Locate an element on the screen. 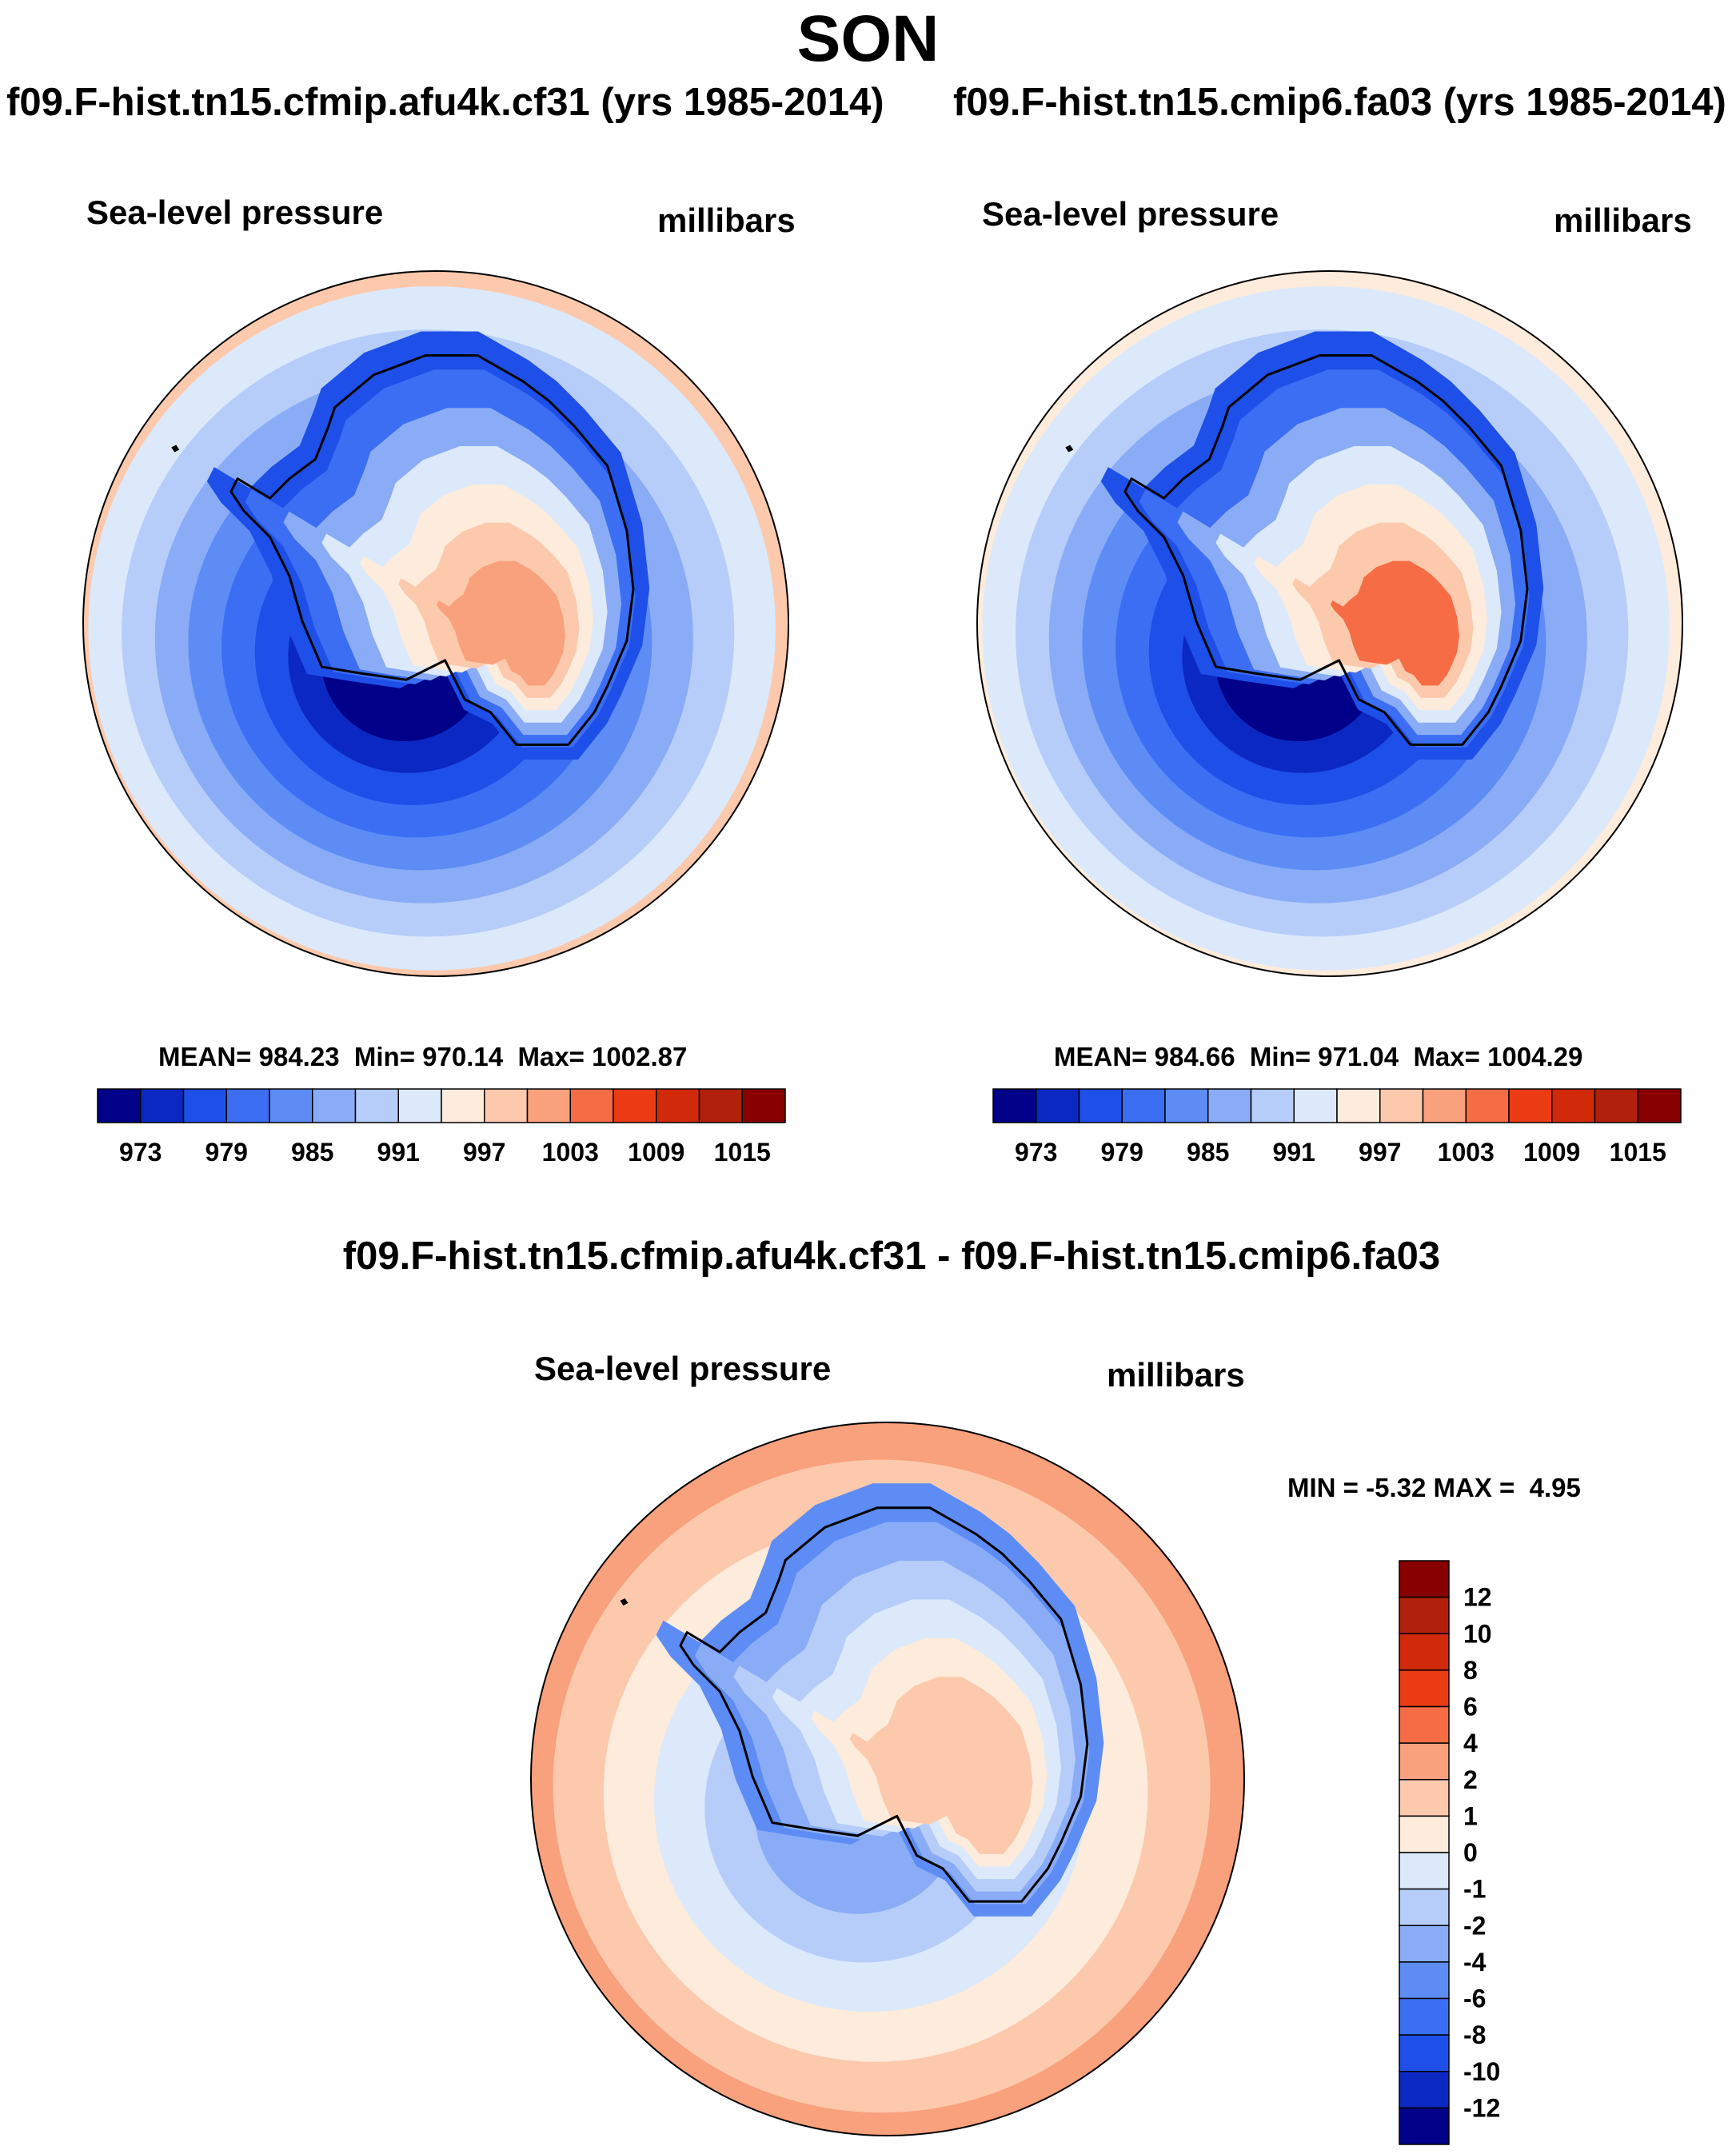 The image size is (1736, 2154). panel2-stats: MEAN= 984.66 Min= 971.04 Max= 1004.29 is located at coordinates (1318, 1057).